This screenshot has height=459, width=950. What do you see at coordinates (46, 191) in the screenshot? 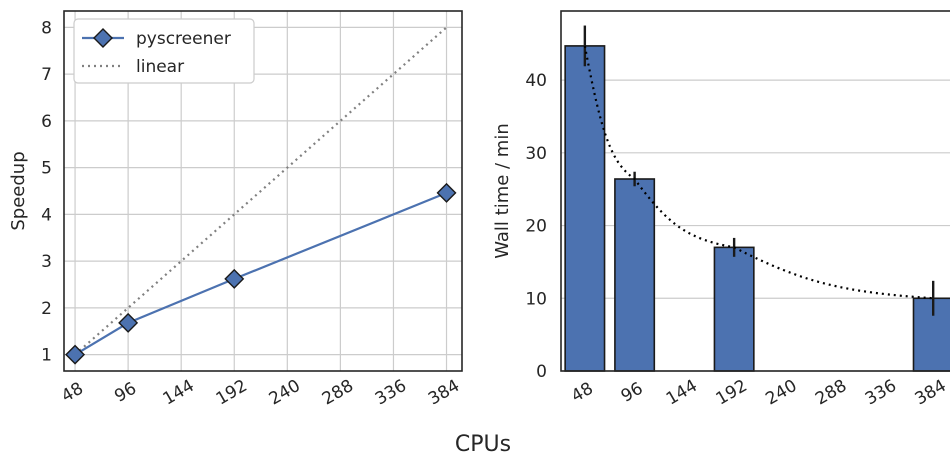
I see `speedup-y-tick-labels: 1 2 3 4 5 6 7 8` at bounding box center [46, 191].